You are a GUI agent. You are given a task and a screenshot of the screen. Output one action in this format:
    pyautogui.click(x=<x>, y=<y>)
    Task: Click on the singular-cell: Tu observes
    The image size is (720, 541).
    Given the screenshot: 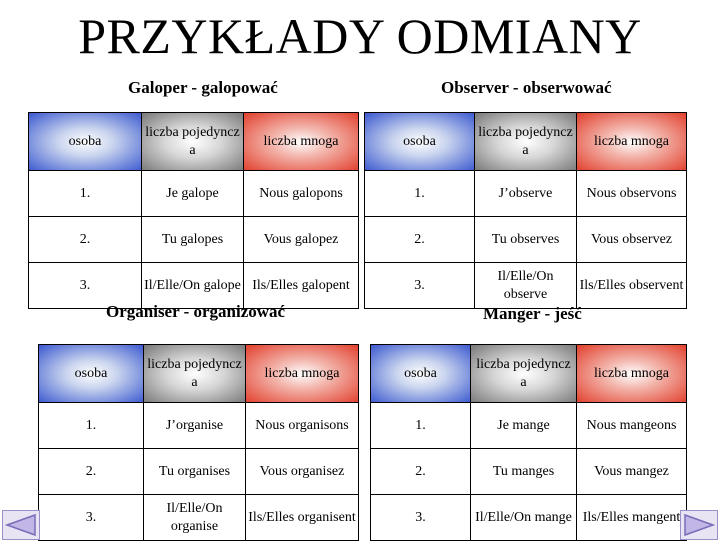 What is the action you would take?
    pyautogui.click(x=525, y=239)
    